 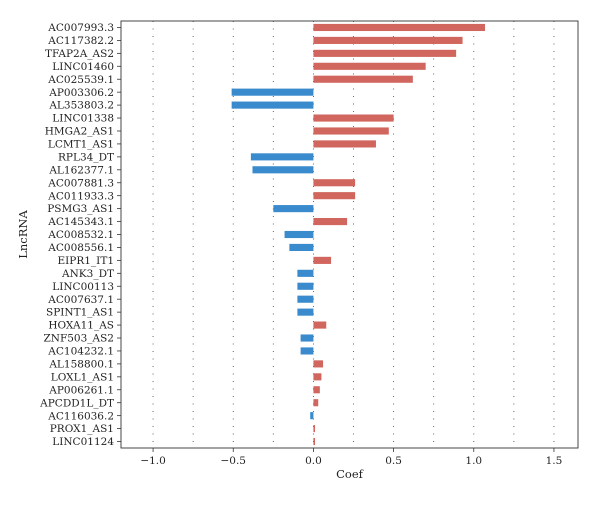 What do you see at coordinates (23, 234) in the screenshot?
I see `y-axis-label: LncRNA` at bounding box center [23, 234].